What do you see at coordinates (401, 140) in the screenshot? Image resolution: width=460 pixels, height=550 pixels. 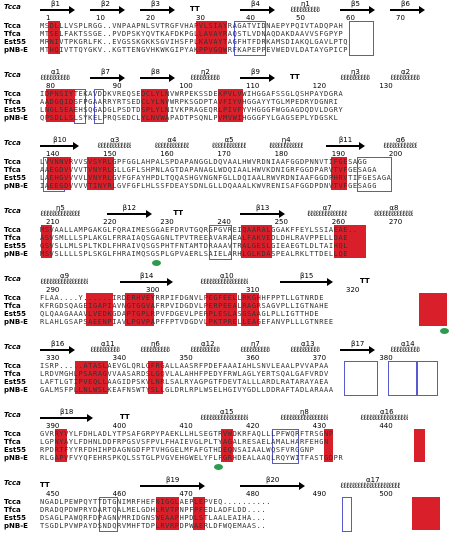 I see `secondary-structure-label: α6` at bounding box center [401, 140].